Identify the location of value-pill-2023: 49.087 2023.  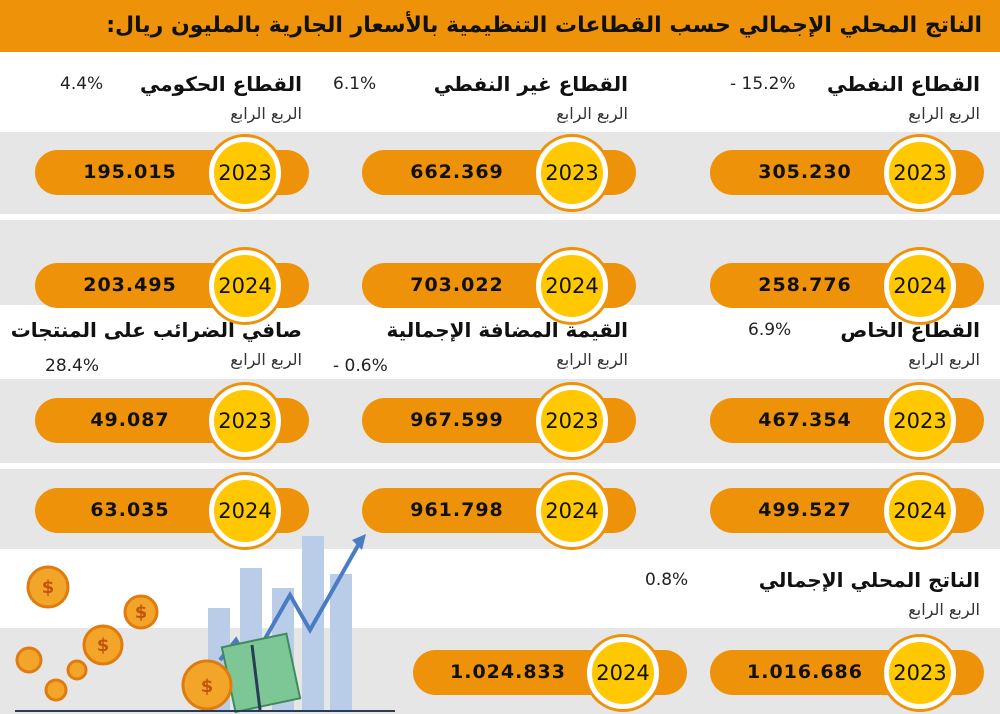
(172, 421).